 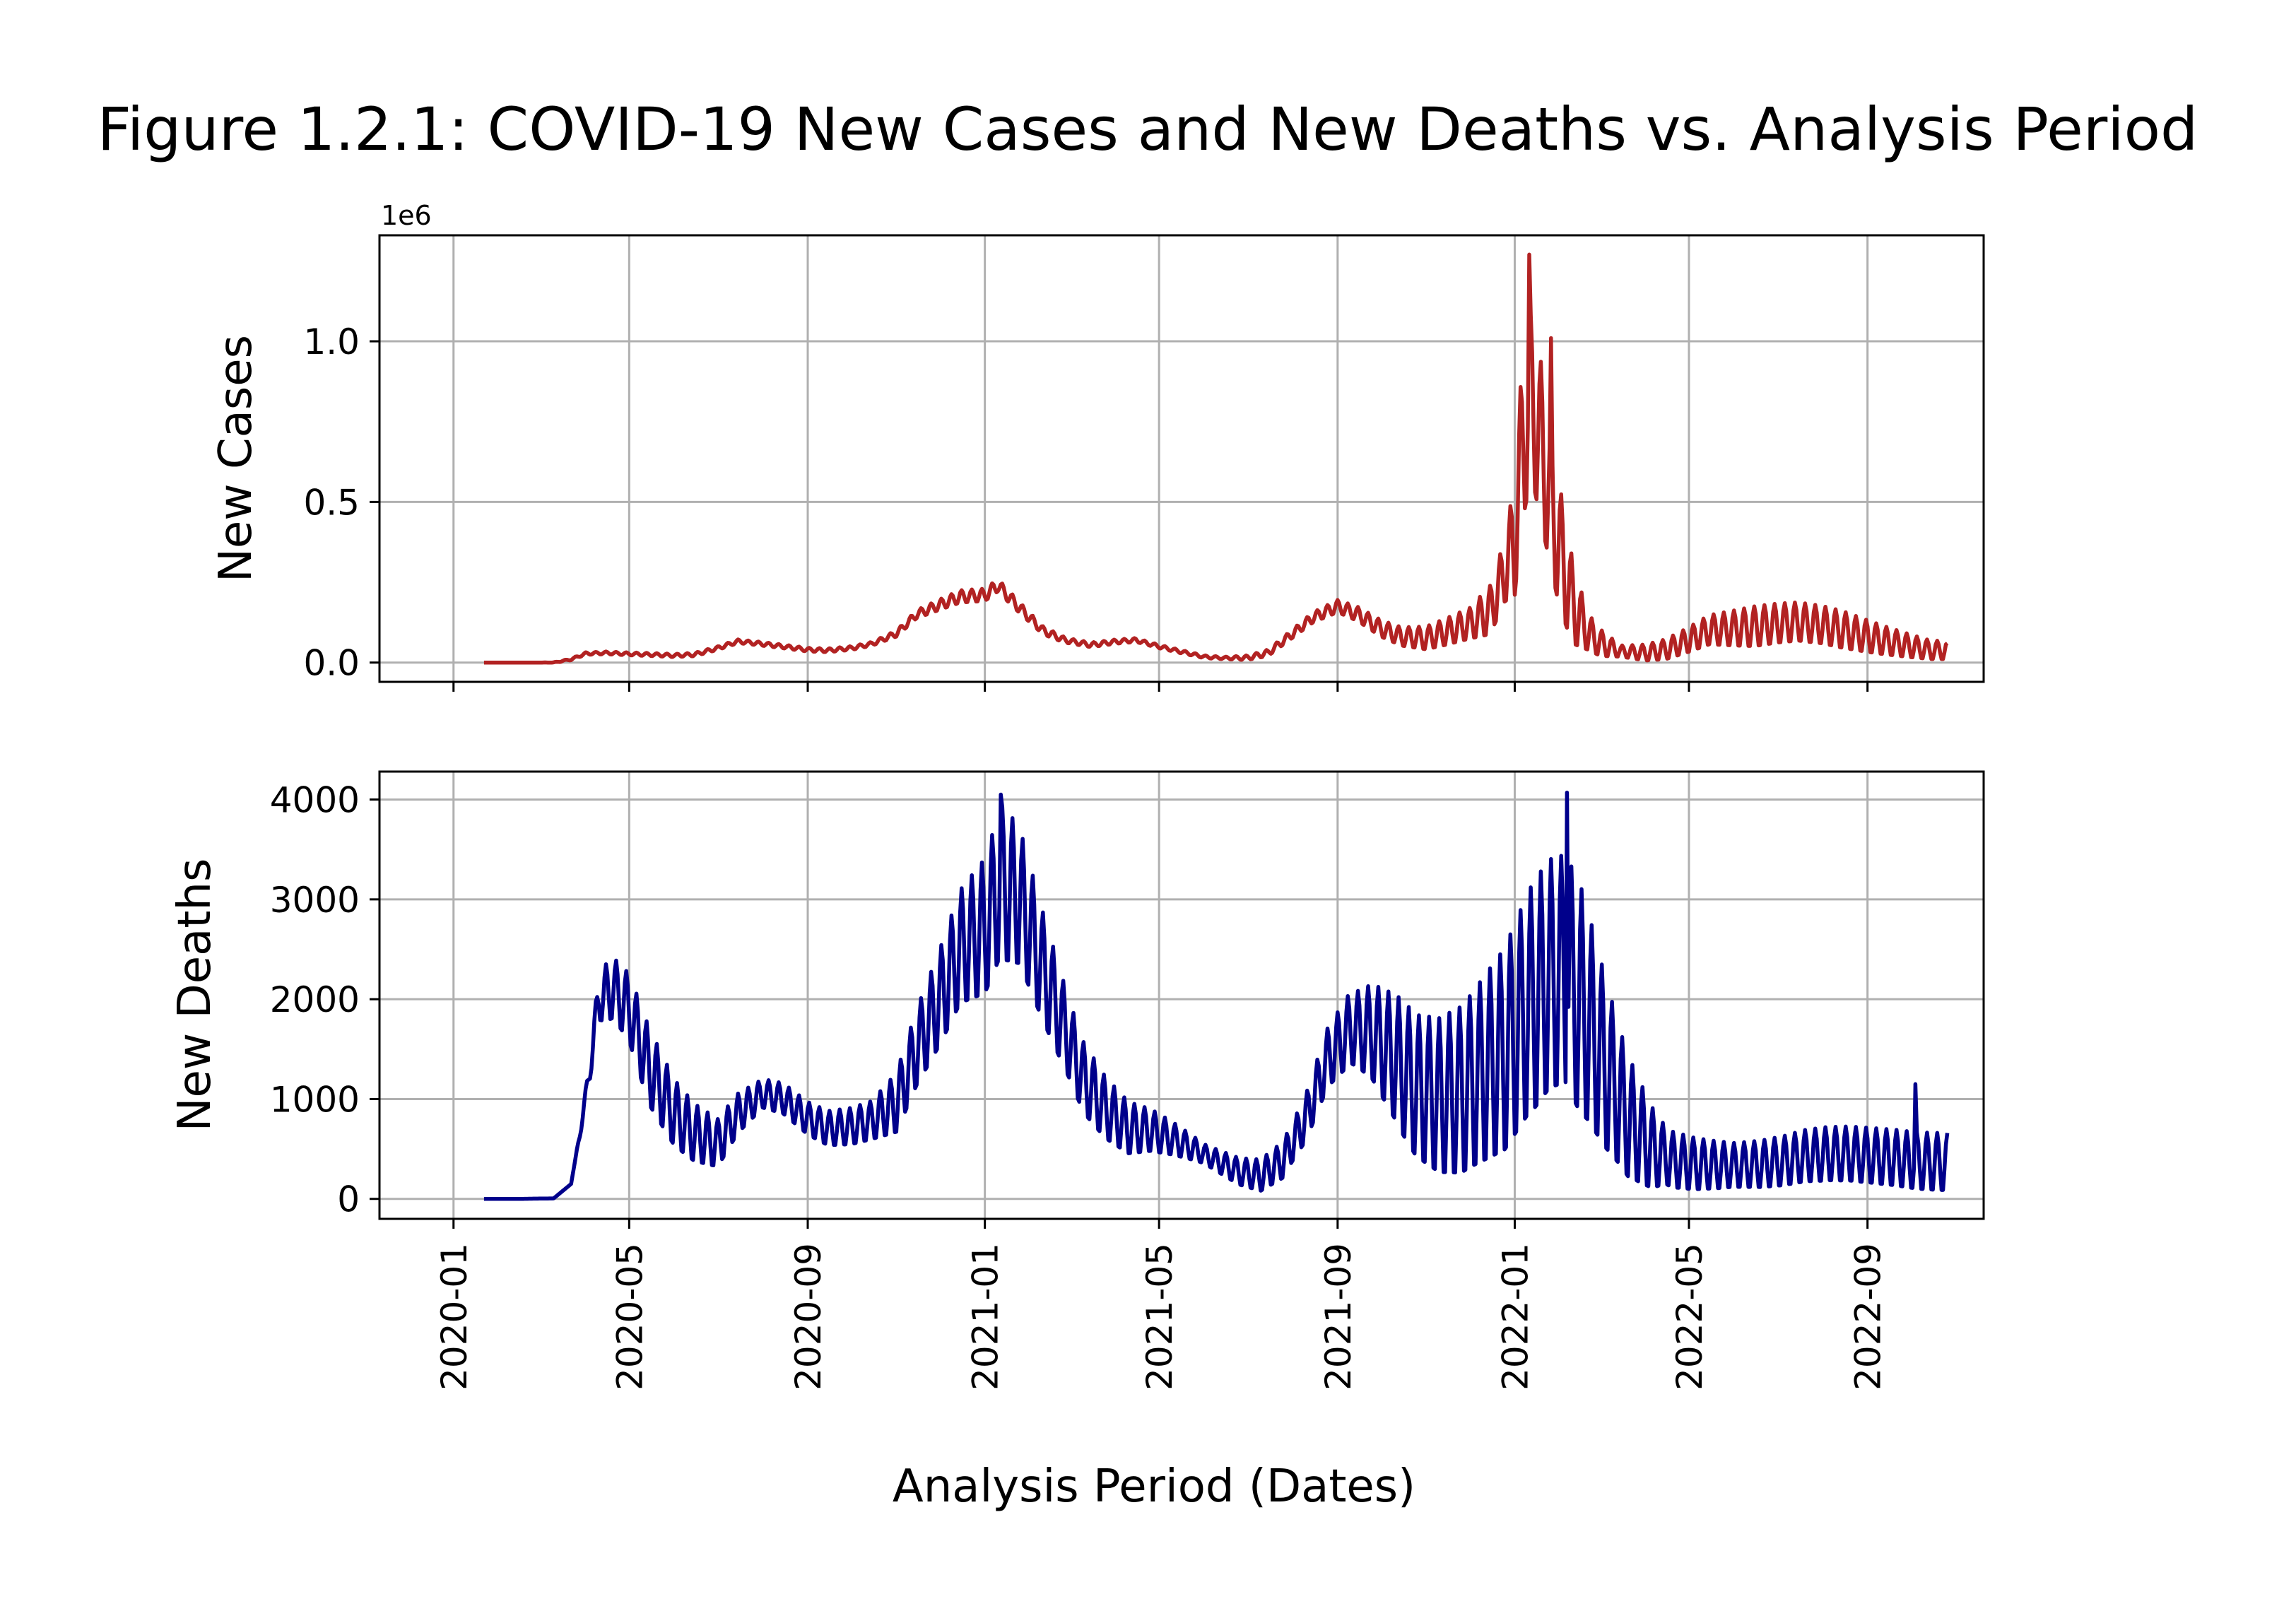 I want to click on cases-y-axis-label: New Cases, so click(x=236, y=458).